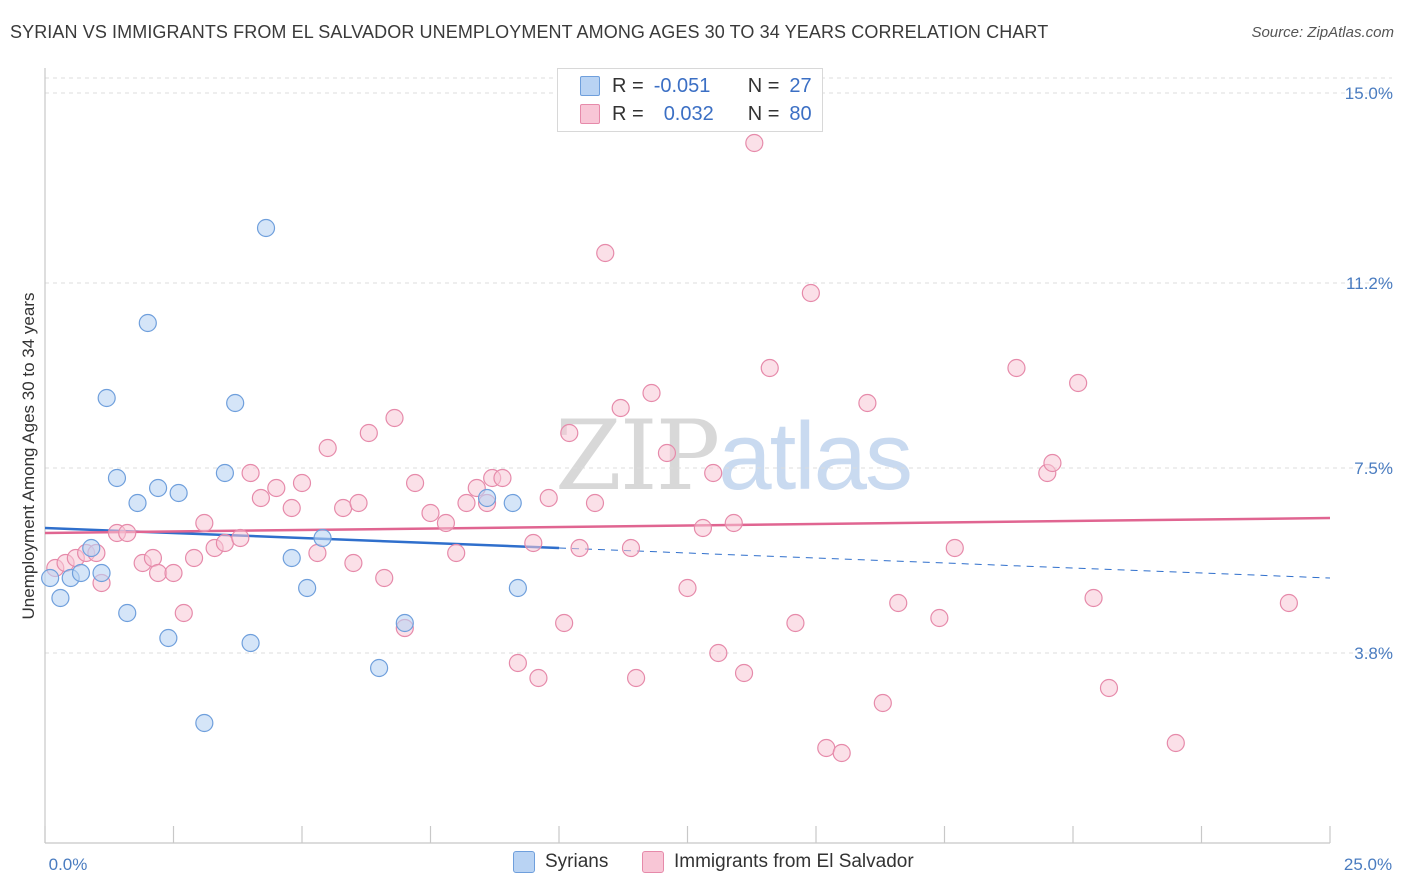  Describe the element at coordinates (577, 861) in the screenshot. I see `legend-label-syrians: Syrians` at that location.